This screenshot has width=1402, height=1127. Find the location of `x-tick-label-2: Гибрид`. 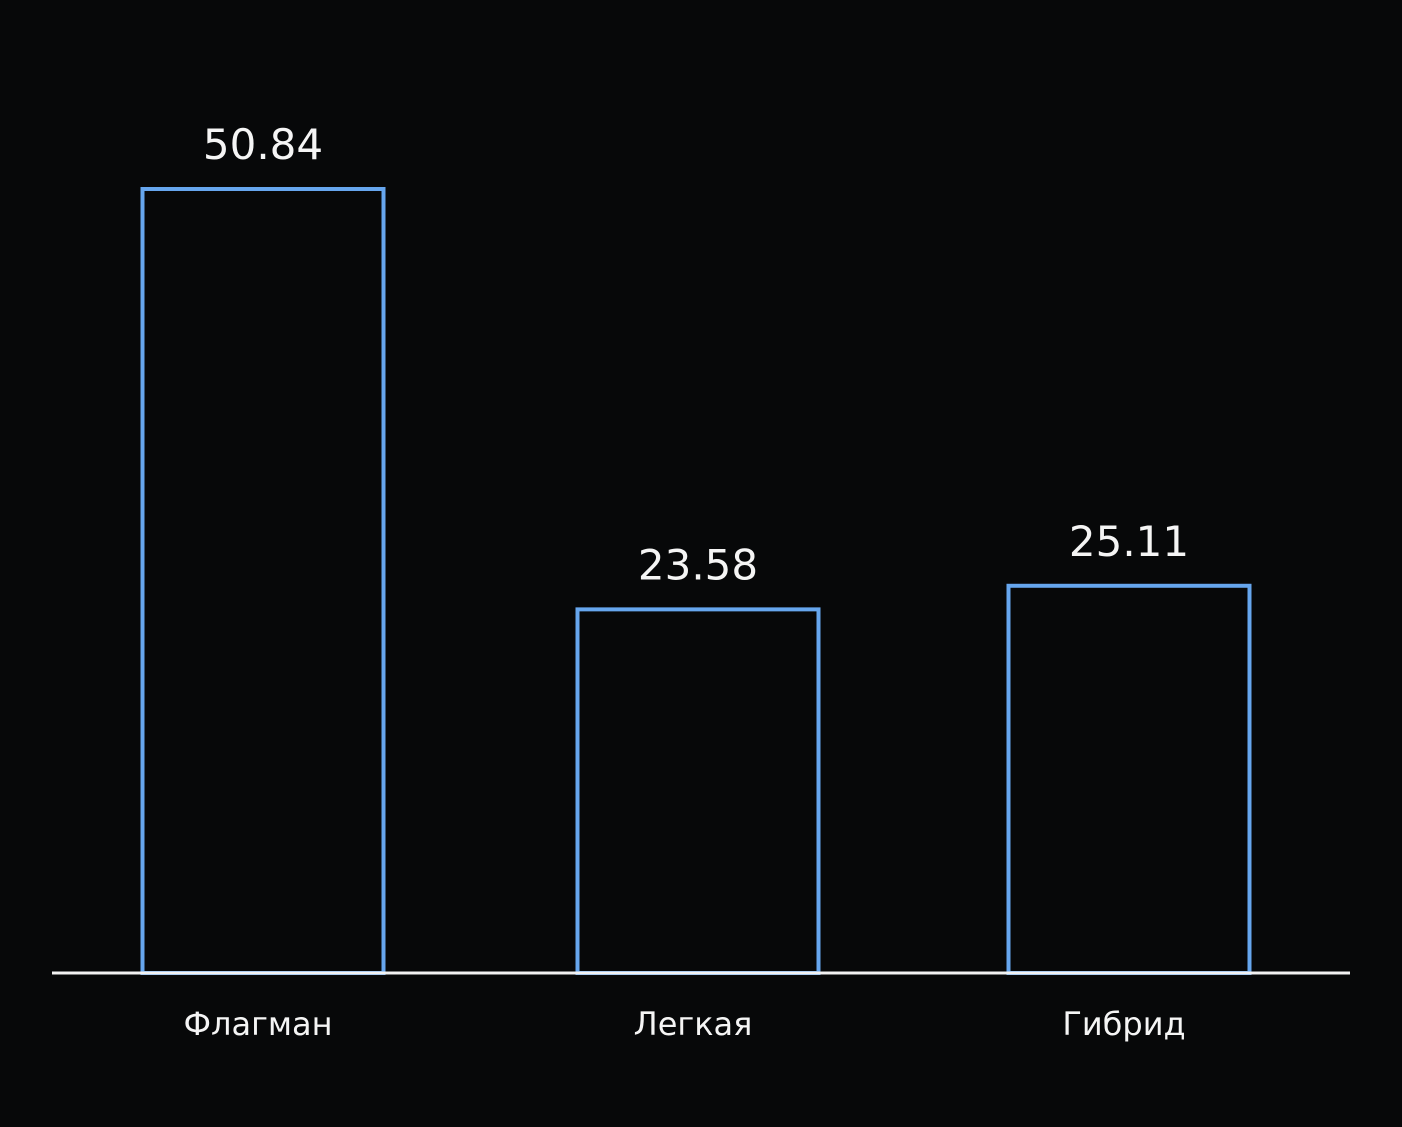

x-tick-label-2: Гибрид is located at coordinates (1123, 1024).